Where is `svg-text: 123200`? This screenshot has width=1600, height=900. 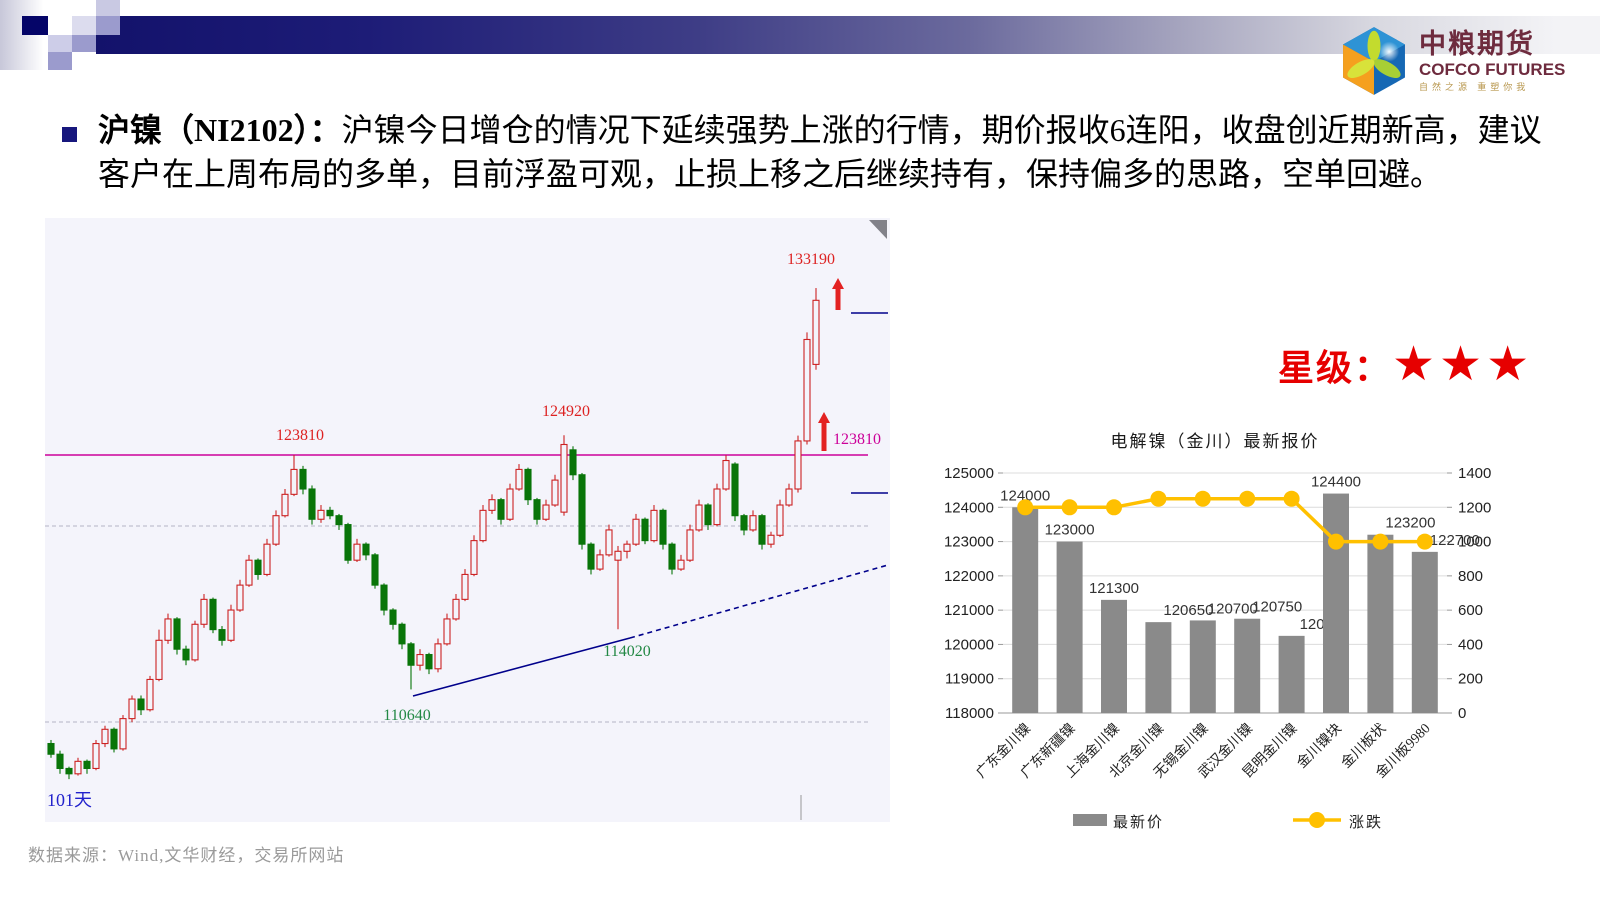
svg-text: 123200 is located at coordinates (1410, 523).